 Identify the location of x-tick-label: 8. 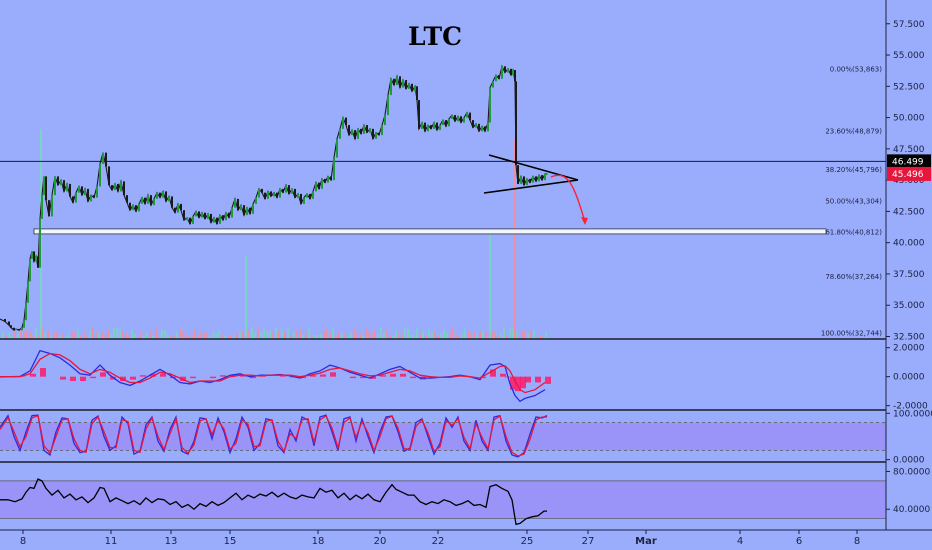
(857, 541).